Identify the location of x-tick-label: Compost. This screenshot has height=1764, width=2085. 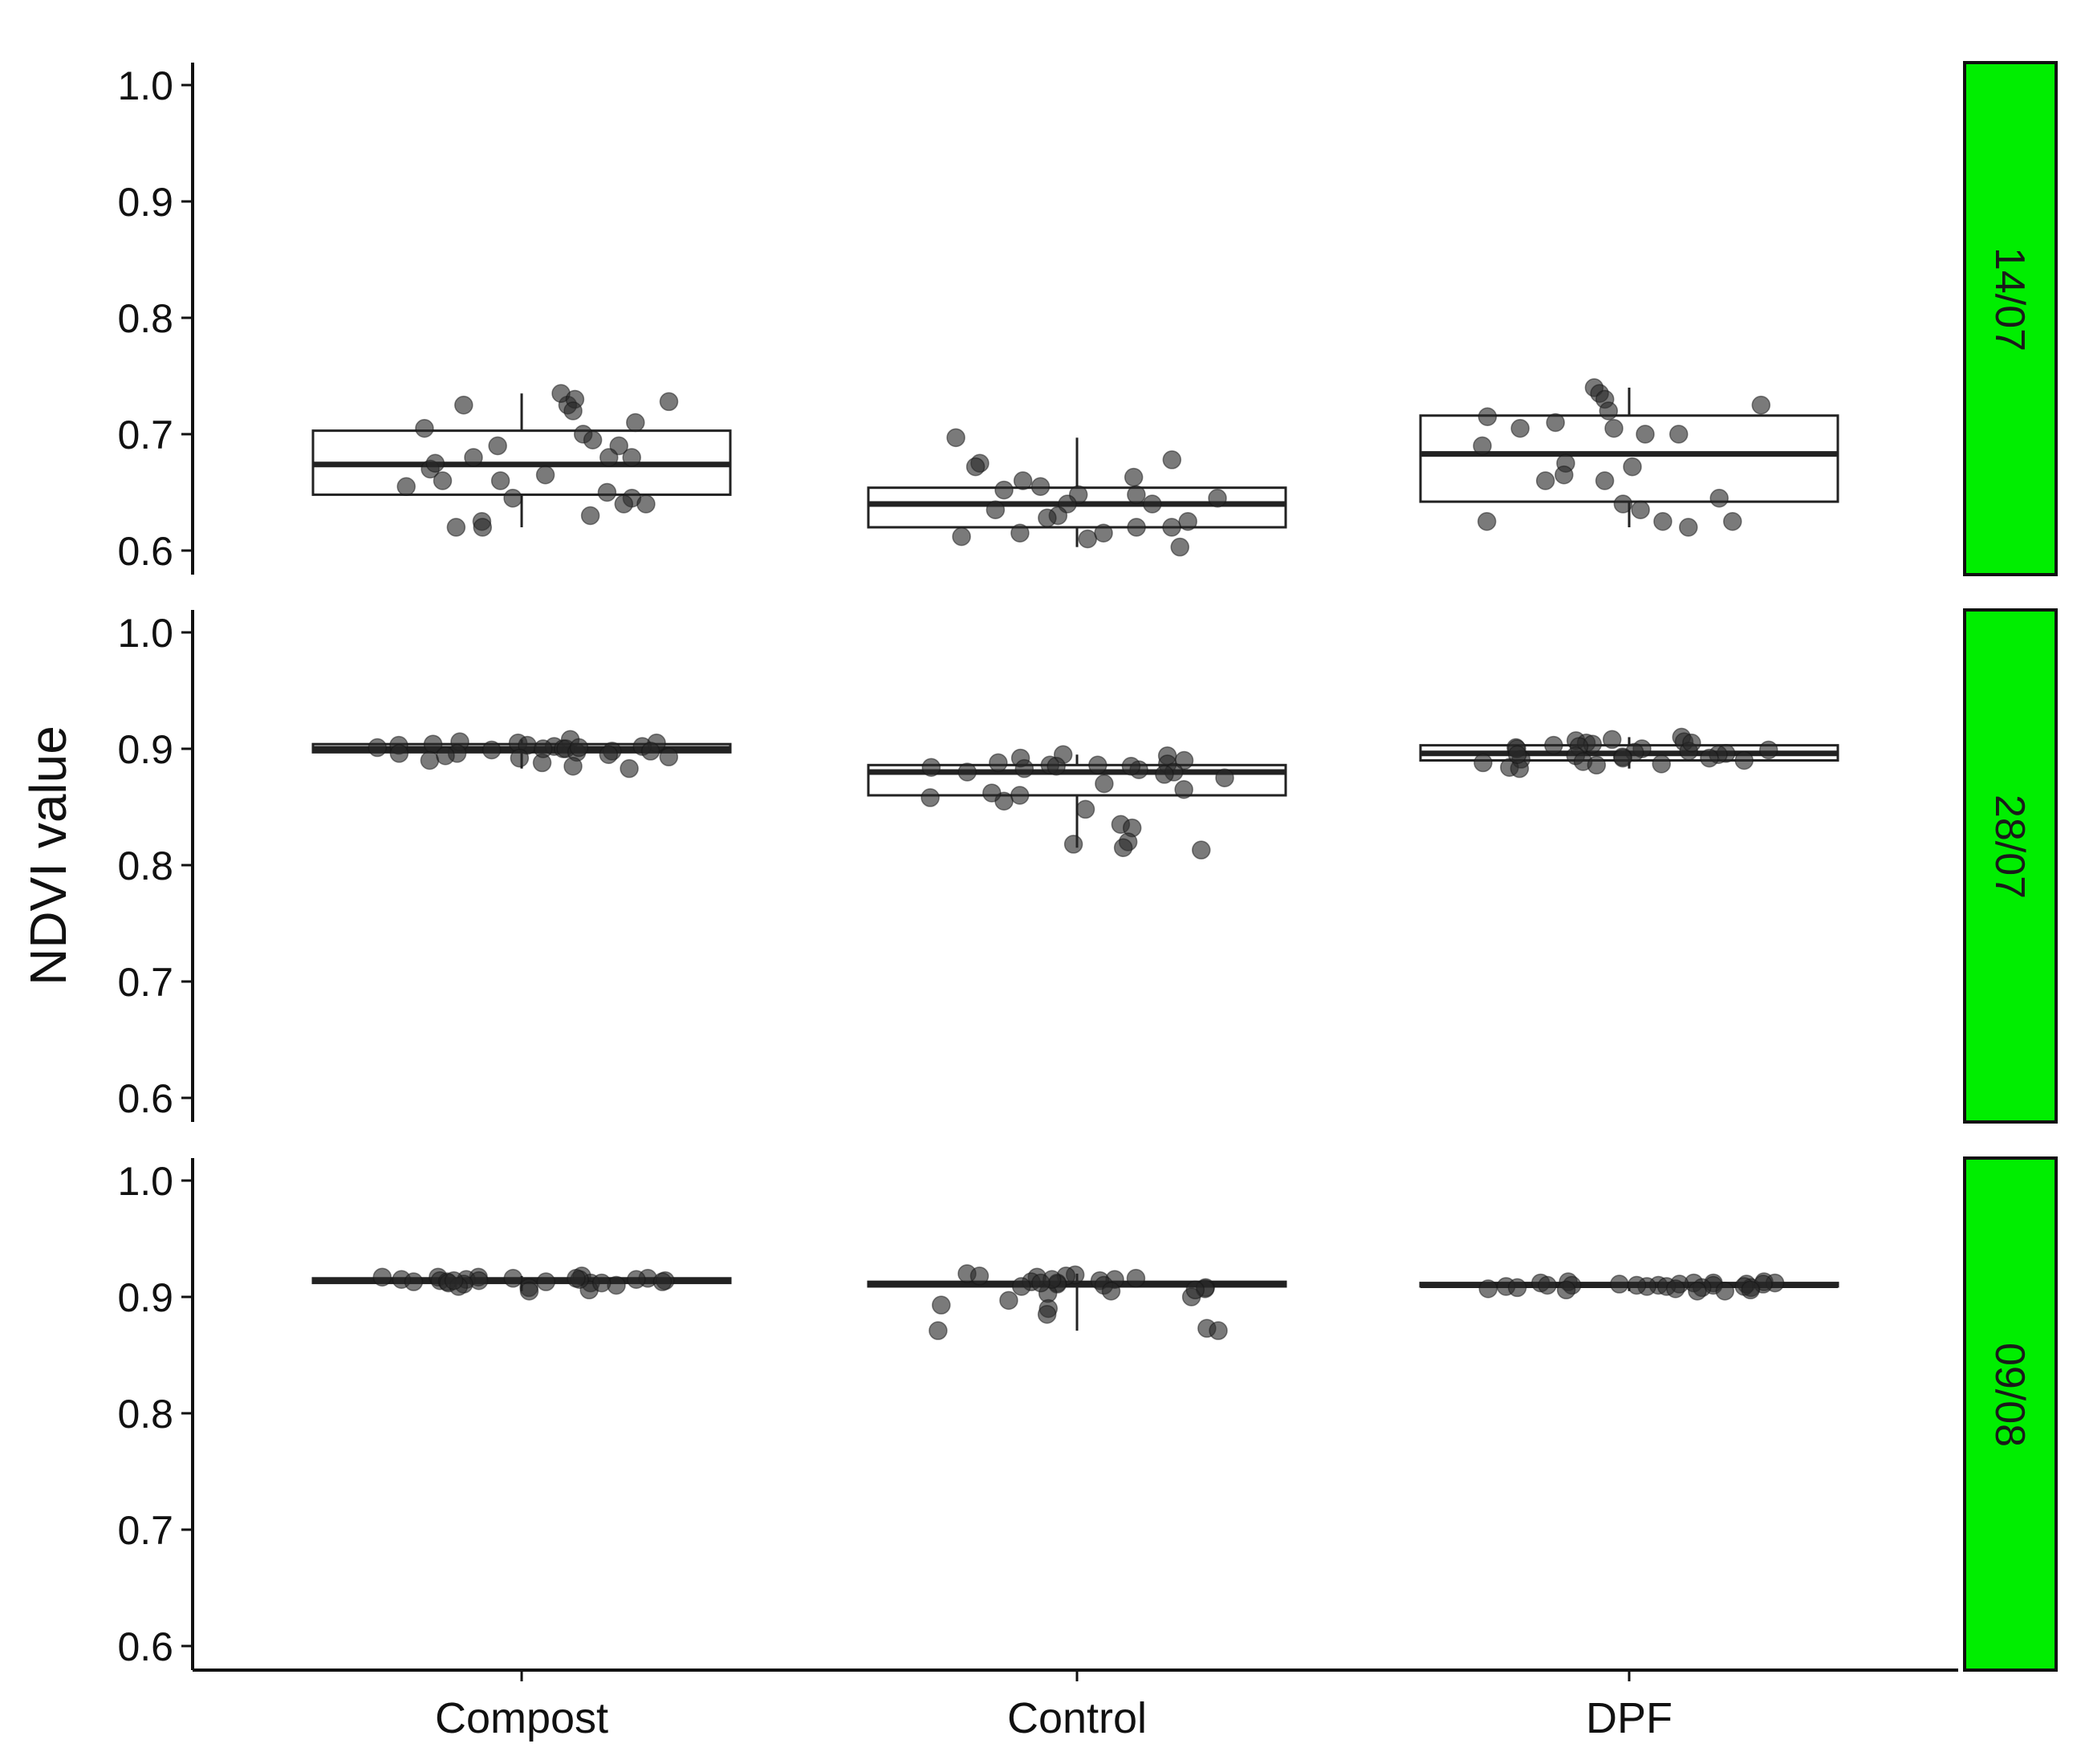
(521, 1718).